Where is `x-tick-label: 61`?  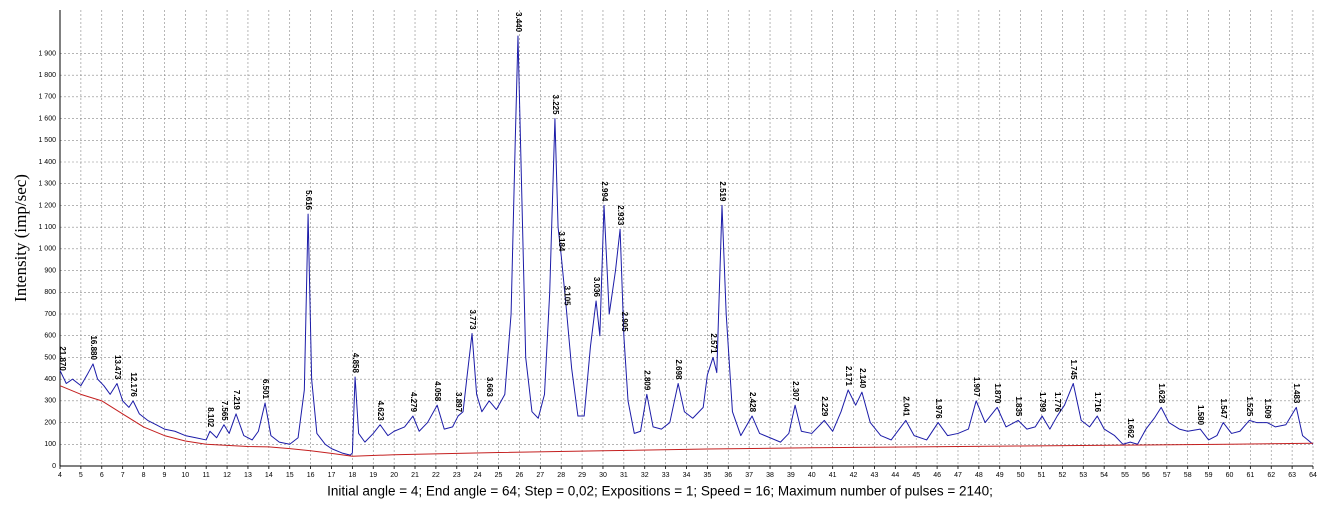
x-tick-label: 61 is located at coordinates (1250, 475).